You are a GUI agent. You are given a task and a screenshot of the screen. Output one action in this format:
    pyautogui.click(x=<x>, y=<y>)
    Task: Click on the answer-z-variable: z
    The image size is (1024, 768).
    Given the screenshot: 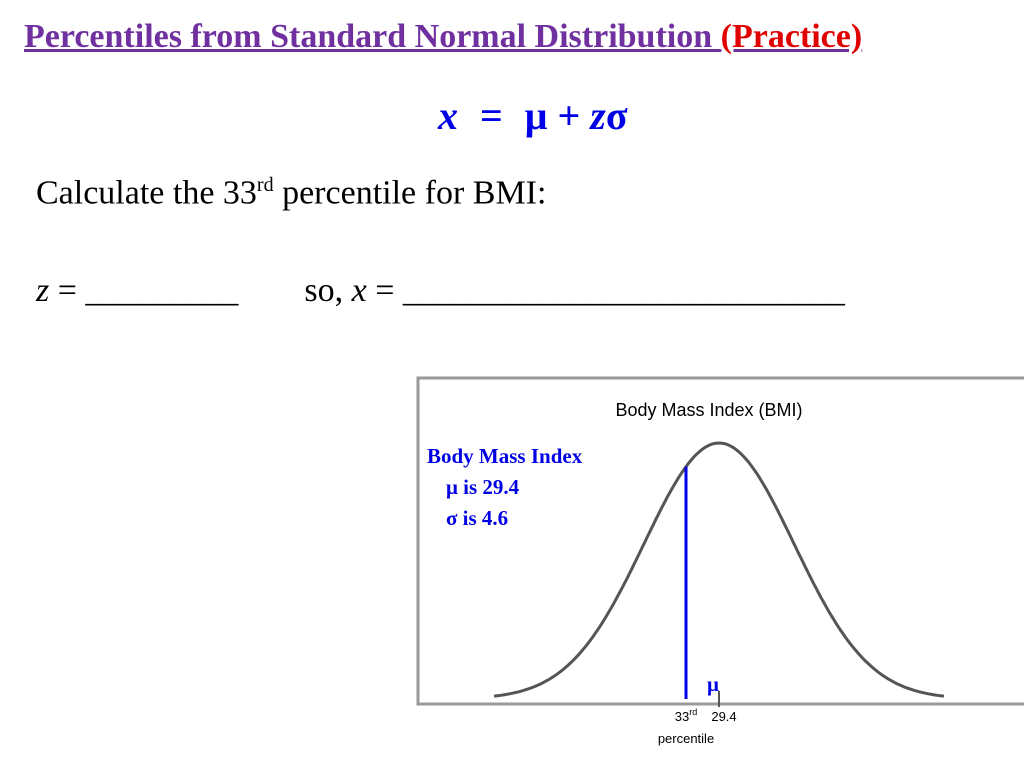 What is the action you would take?
    pyautogui.click(x=43, y=290)
    